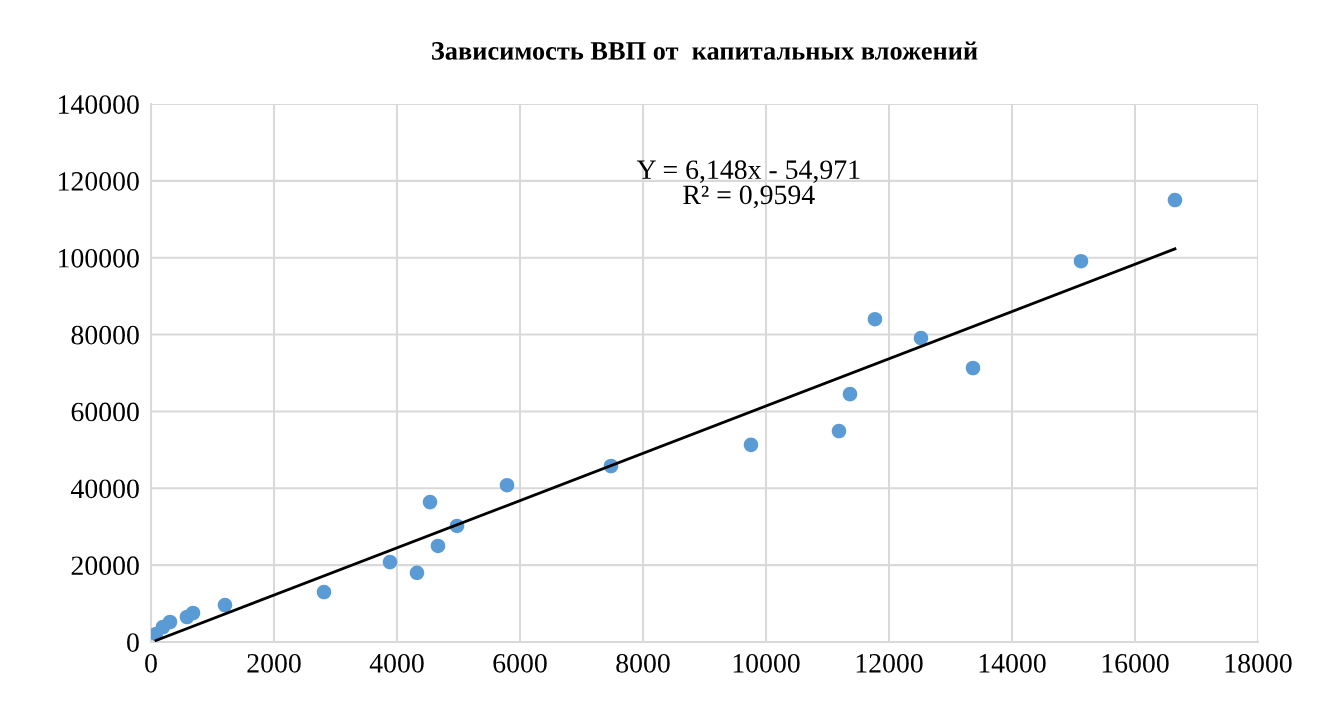 This screenshot has height=707, width=1317. I want to click on x-tick-label: 10000, so click(766, 663).